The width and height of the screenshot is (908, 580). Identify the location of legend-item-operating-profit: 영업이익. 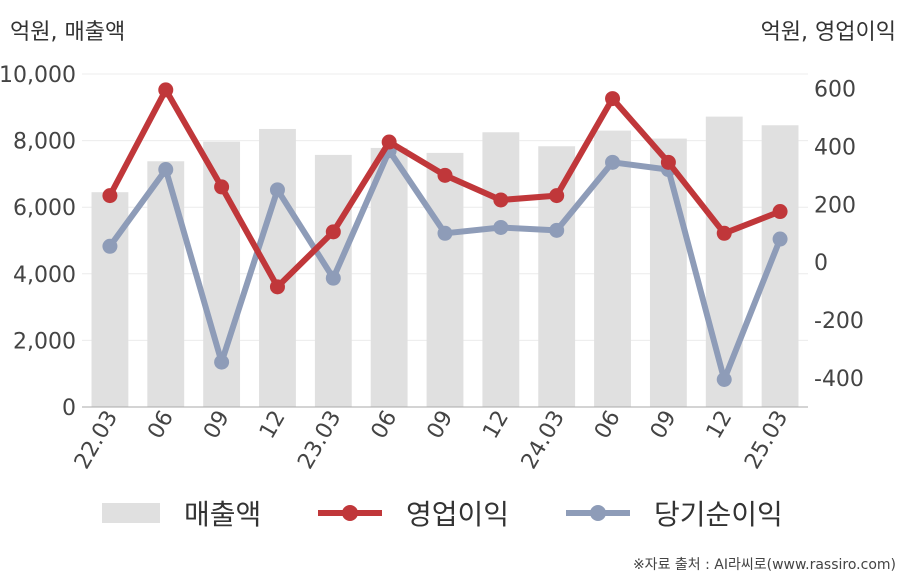
(413, 513).